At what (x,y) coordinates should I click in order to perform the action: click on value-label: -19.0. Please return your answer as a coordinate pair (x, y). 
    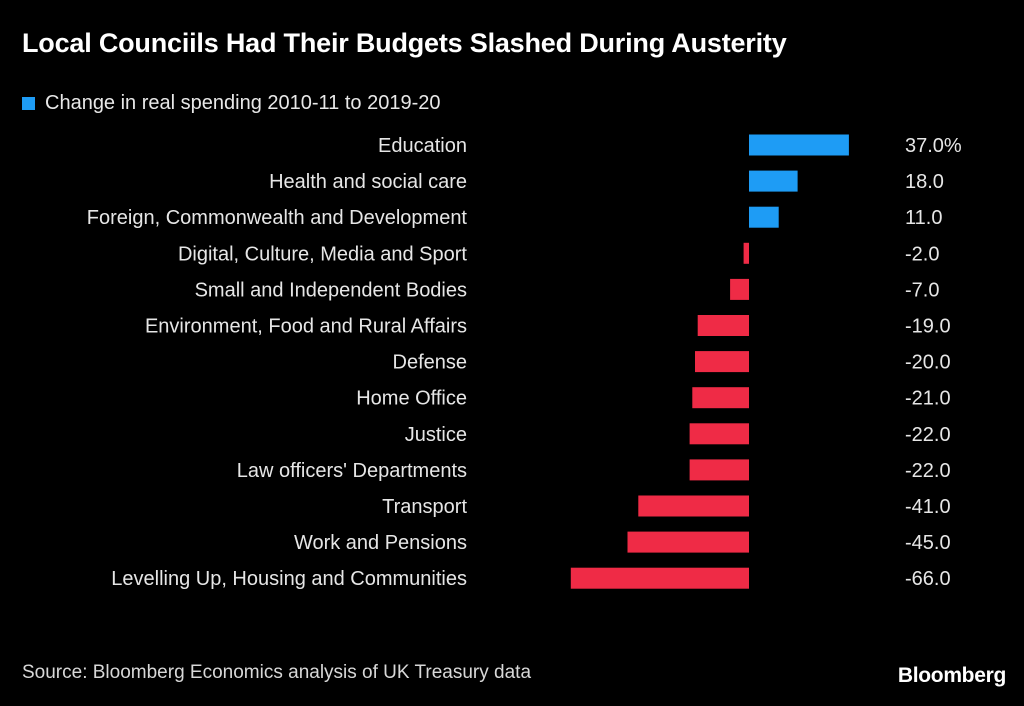
    Looking at the image, I should click on (928, 327).